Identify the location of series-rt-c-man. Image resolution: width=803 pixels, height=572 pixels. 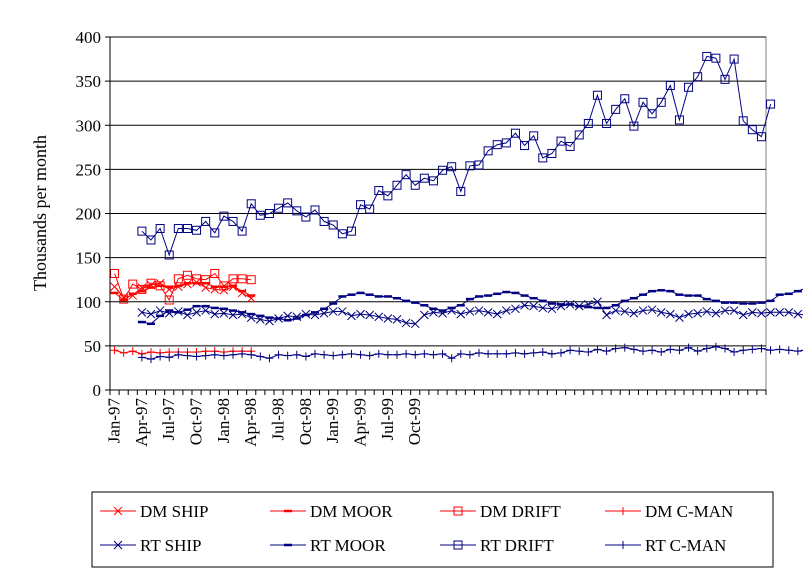
(470, 353).